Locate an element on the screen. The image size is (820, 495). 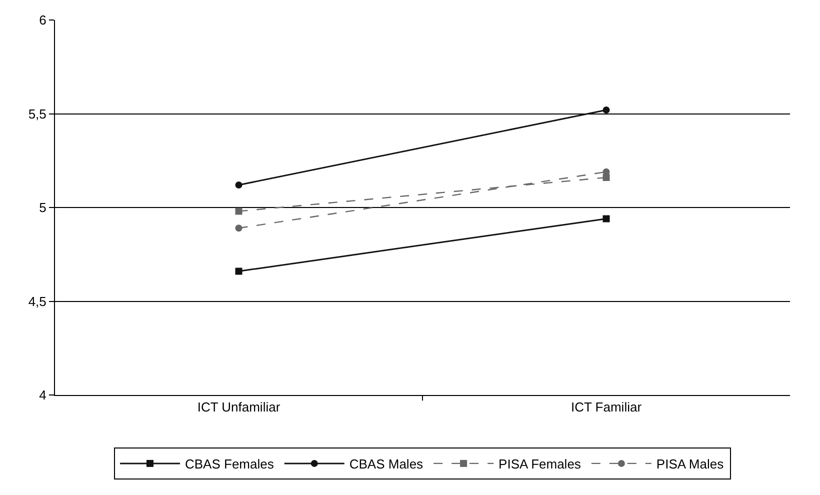
y-tick-label: 5 is located at coordinates (42, 208).